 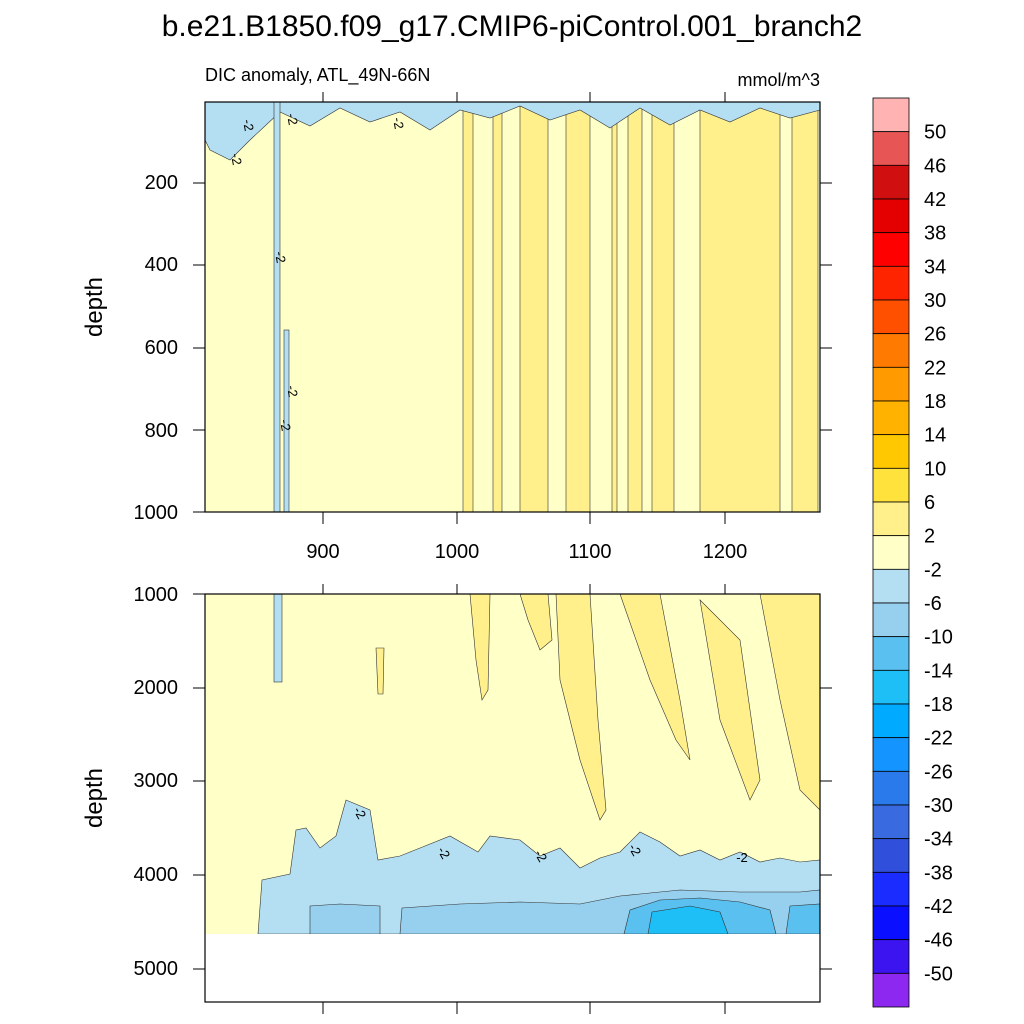 I want to click on colorbar-label: 2, so click(x=929, y=537).